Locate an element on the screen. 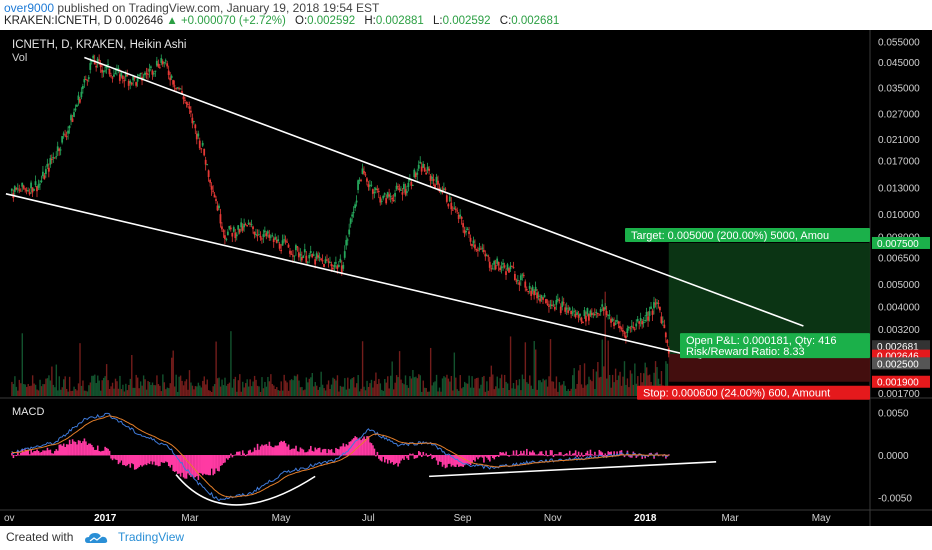 This screenshot has width=932, height=550. time-tick-label: May is located at coordinates (821, 518).